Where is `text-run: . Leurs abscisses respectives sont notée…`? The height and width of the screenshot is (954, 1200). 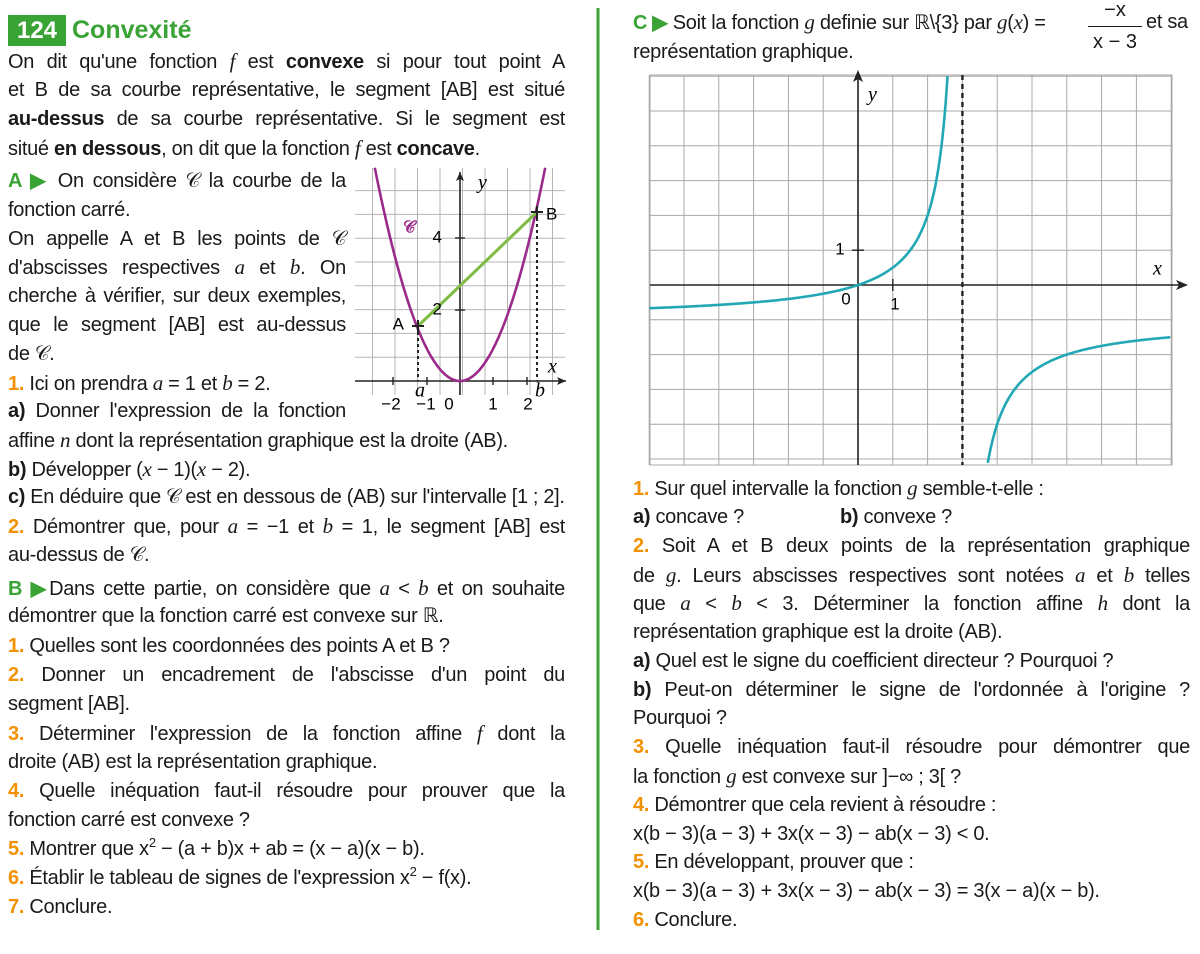 text-run: . Leurs abscisses respectives sont notée… is located at coordinates (875, 576).